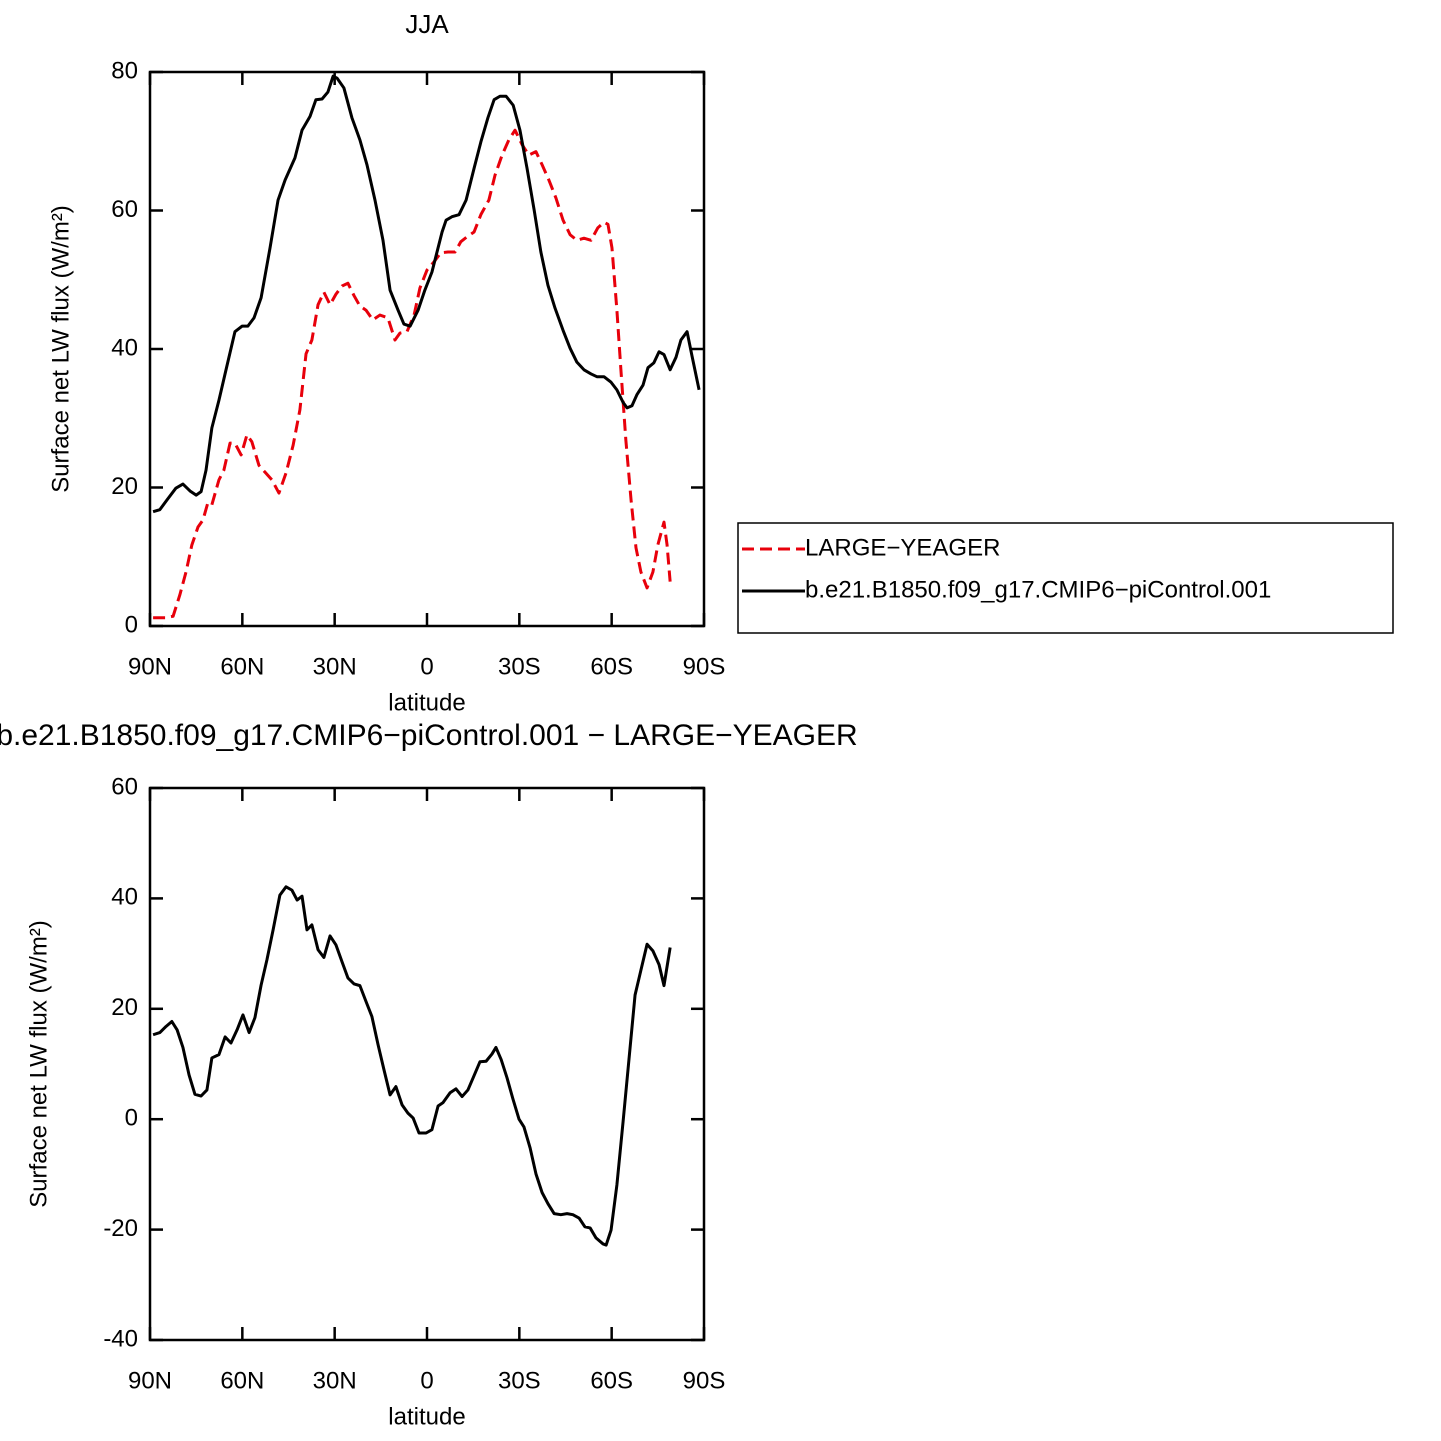 Image resolution: width=1441 pixels, height=1441 pixels. What do you see at coordinates (120, 1228) in the screenshot?
I see `y-tick-label: -20` at bounding box center [120, 1228].